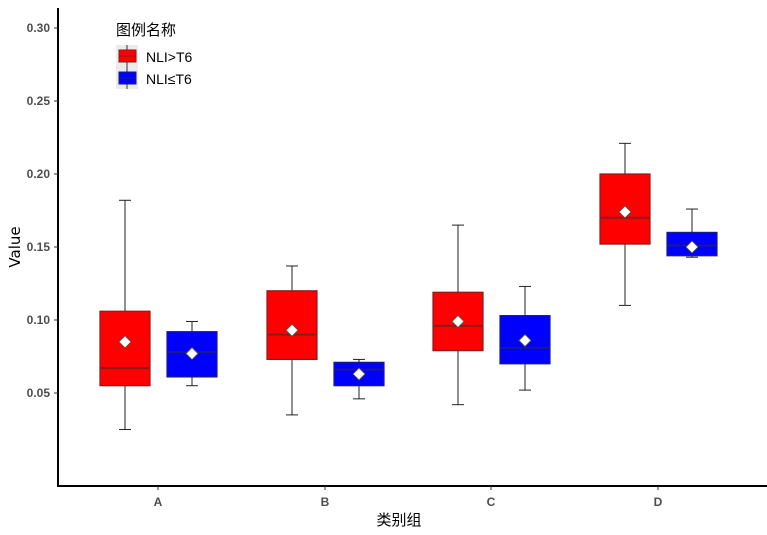 Image resolution: width=767 pixels, height=535 pixels. I want to click on y-tick-label: 0.05, so click(39, 393).